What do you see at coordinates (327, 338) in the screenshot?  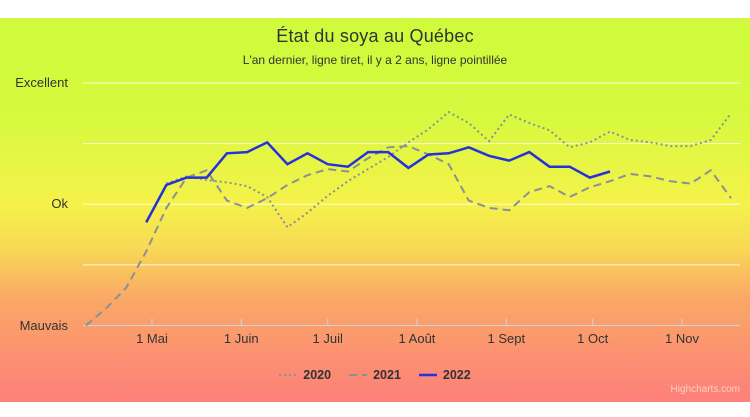 I see `x-axis-label: 1 Juil` at bounding box center [327, 338].